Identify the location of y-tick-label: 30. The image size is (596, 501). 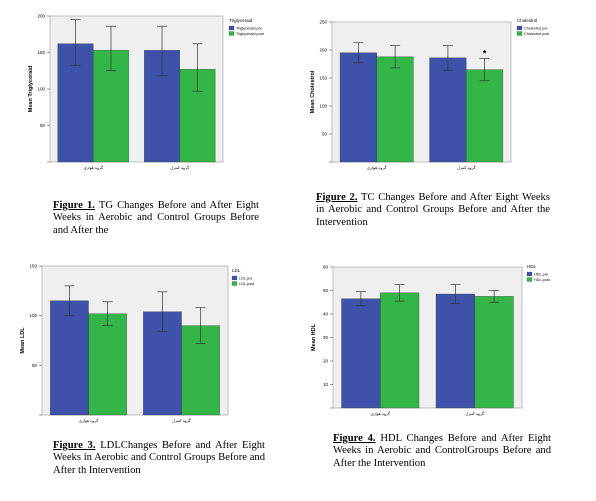
(326, 337).